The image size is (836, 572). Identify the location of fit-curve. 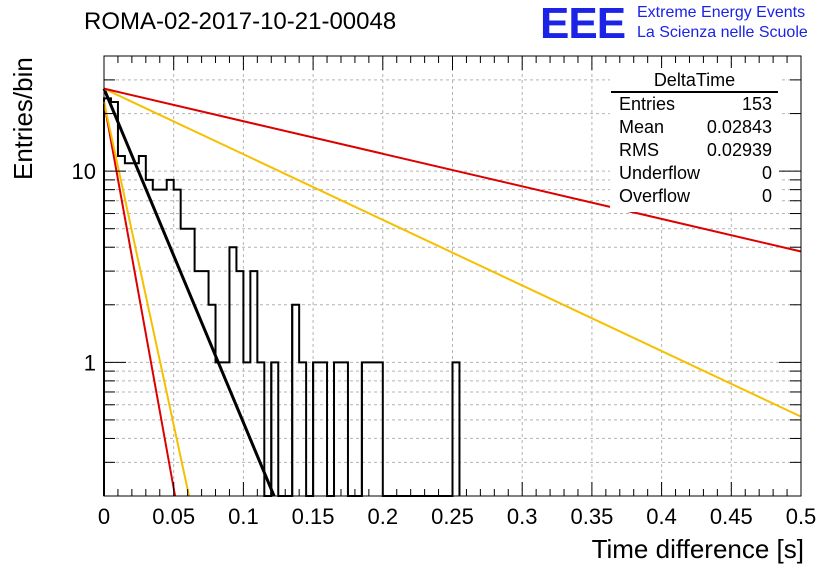
(189, 292).